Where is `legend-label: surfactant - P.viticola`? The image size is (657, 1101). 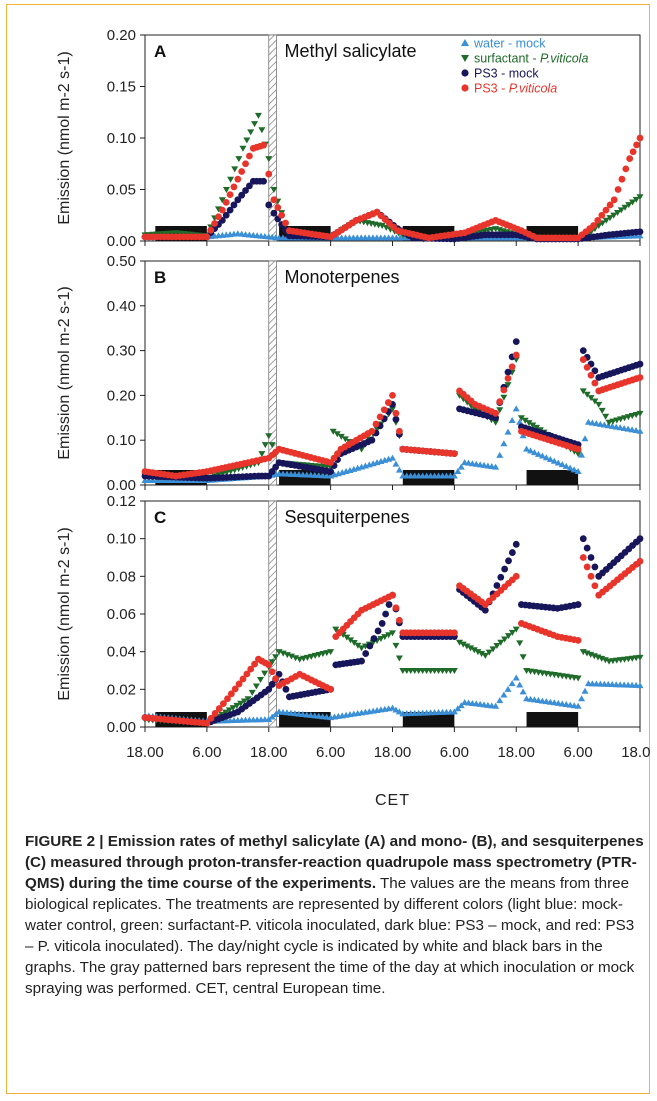
legend-label: surfactant - P.viticola is located at coordinates (531, 59).